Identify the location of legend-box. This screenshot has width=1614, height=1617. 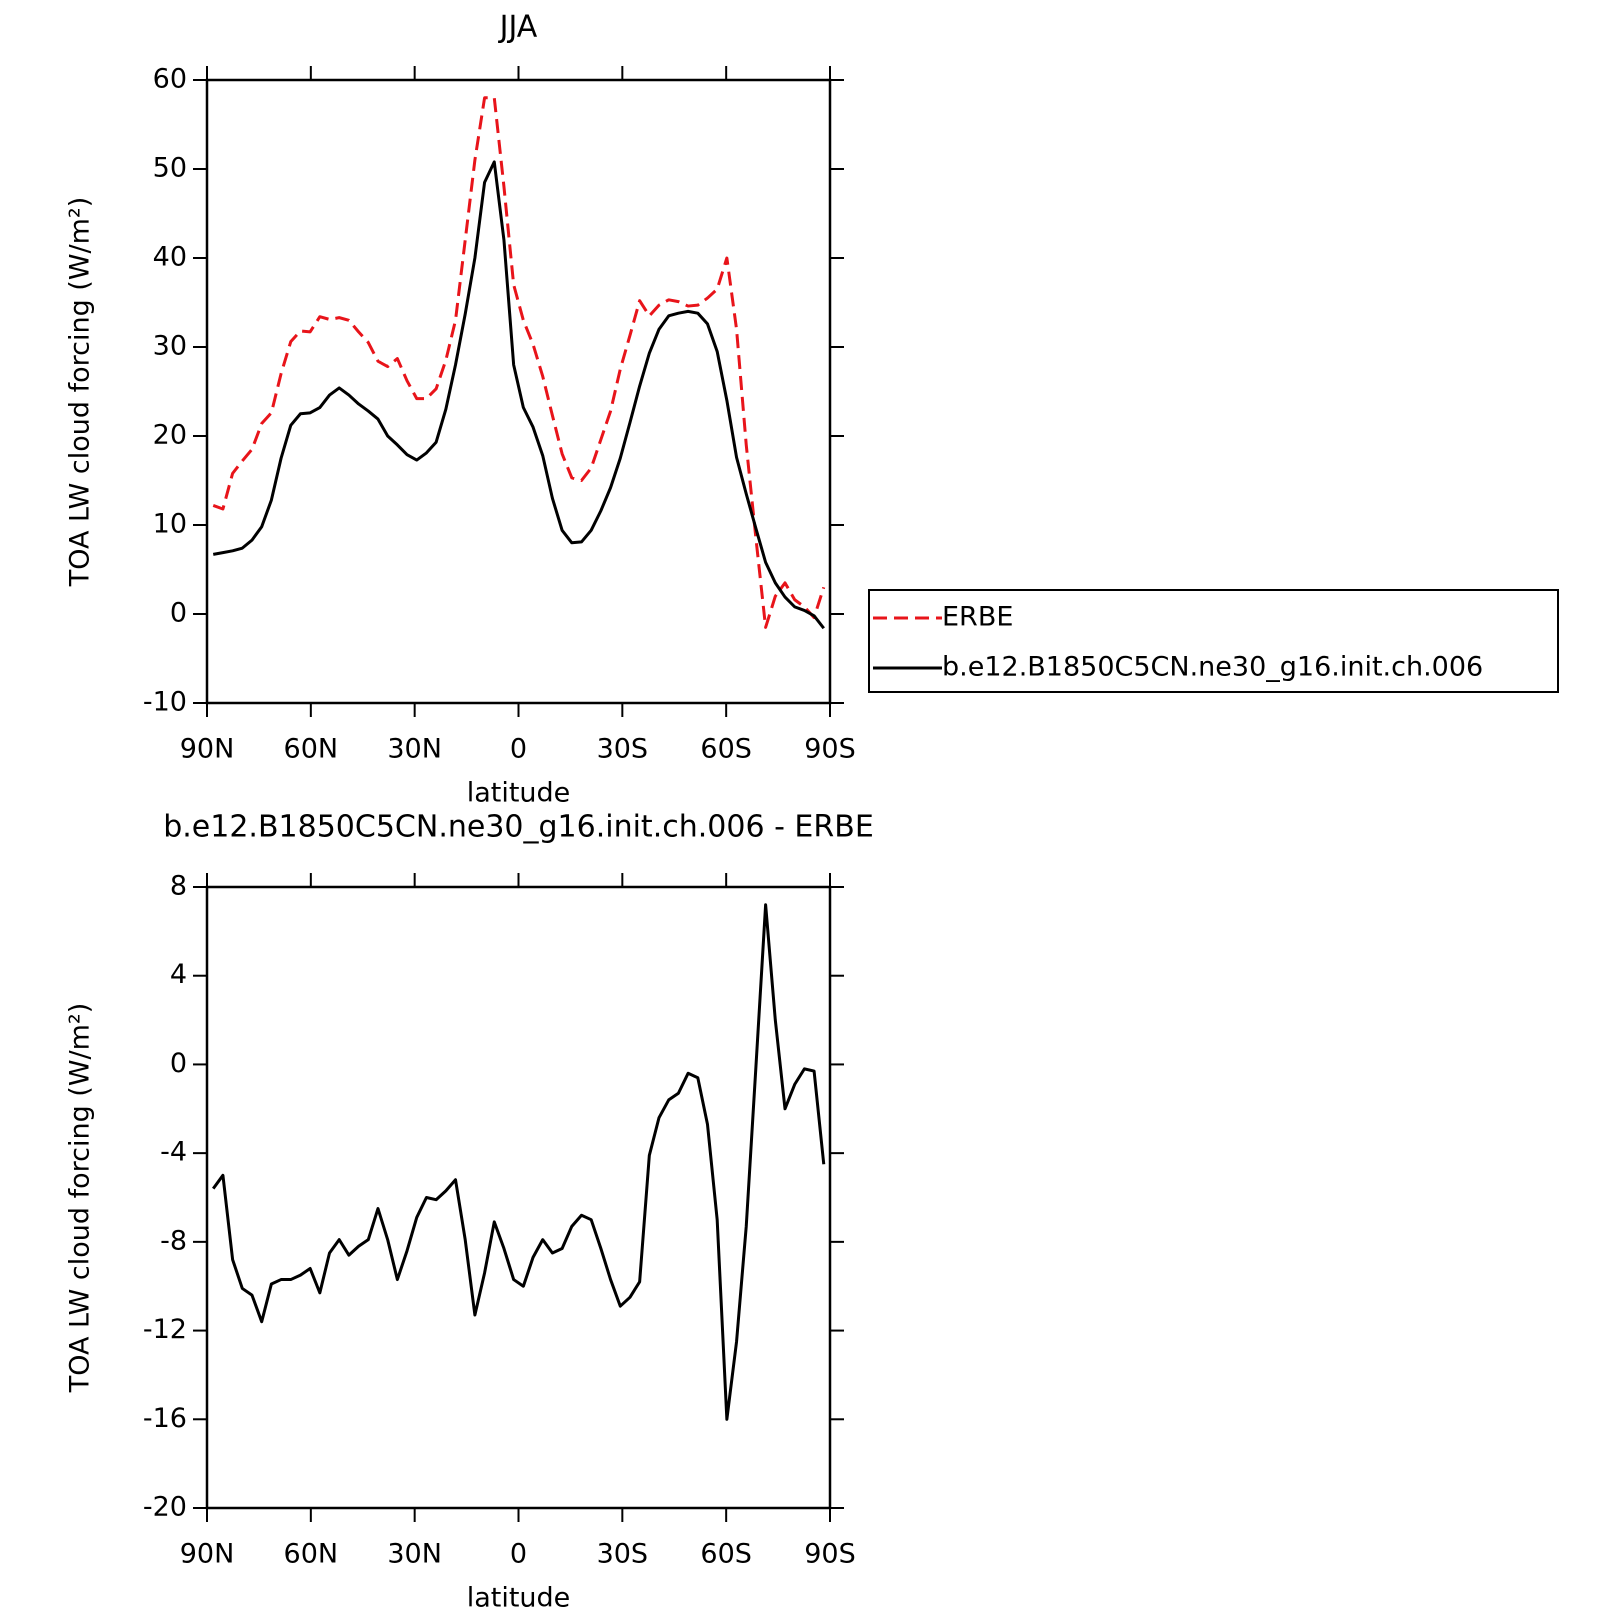
(1213, 641).